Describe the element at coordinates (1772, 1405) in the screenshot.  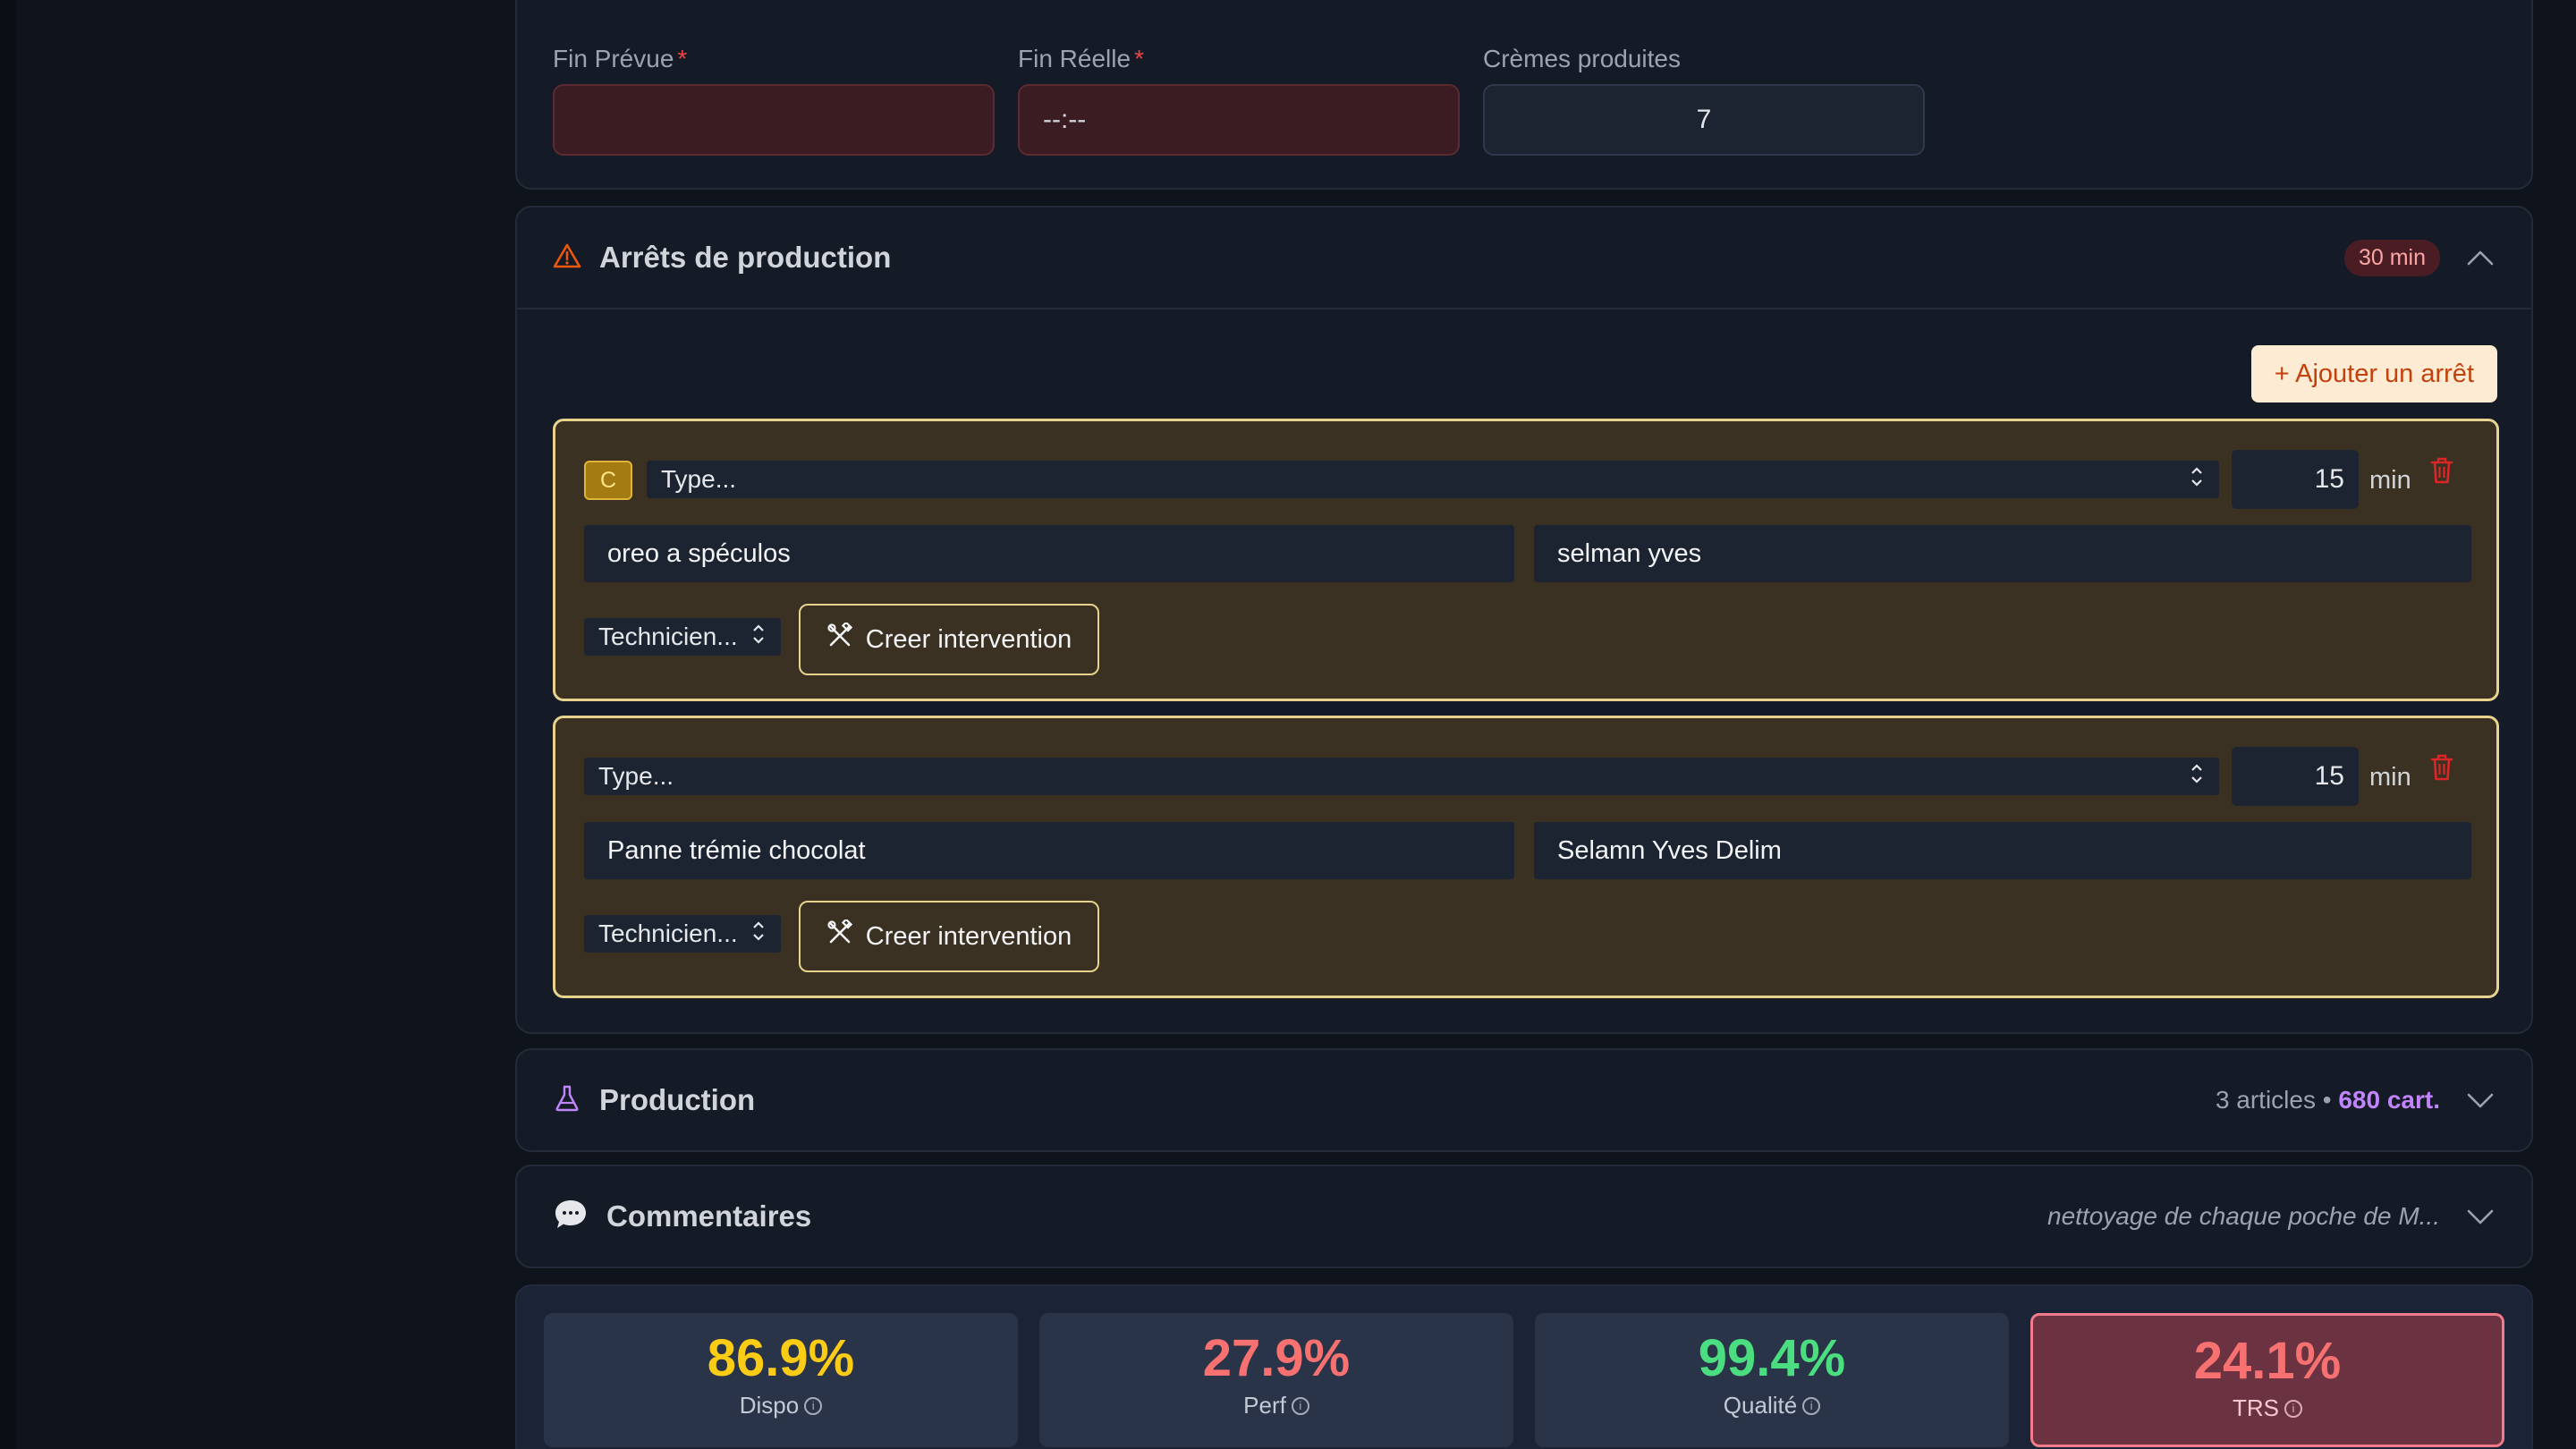
I see `kpi-label: Qualité i` at that location.